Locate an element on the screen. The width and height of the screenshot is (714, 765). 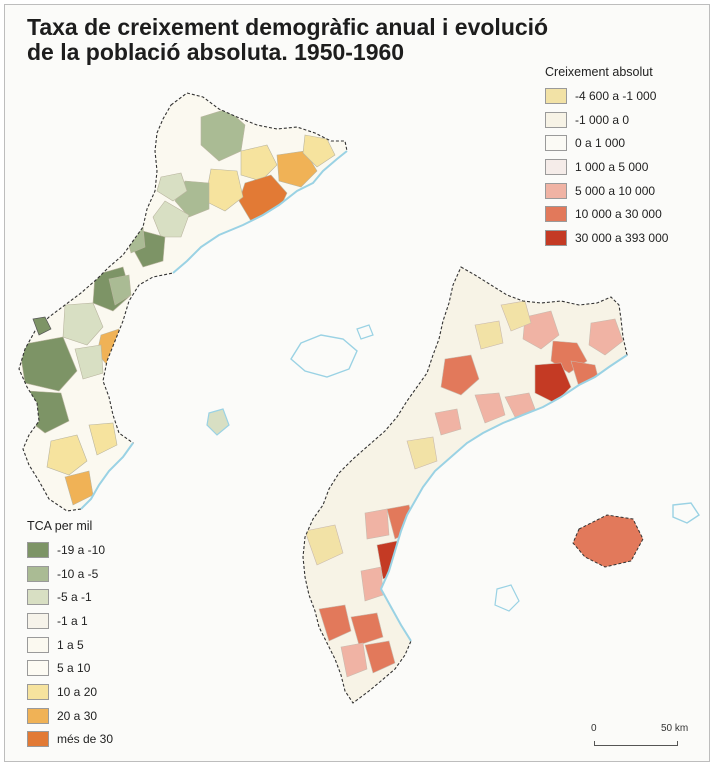
legend-label: 1 a 5 is located at coordinates (70, 644).